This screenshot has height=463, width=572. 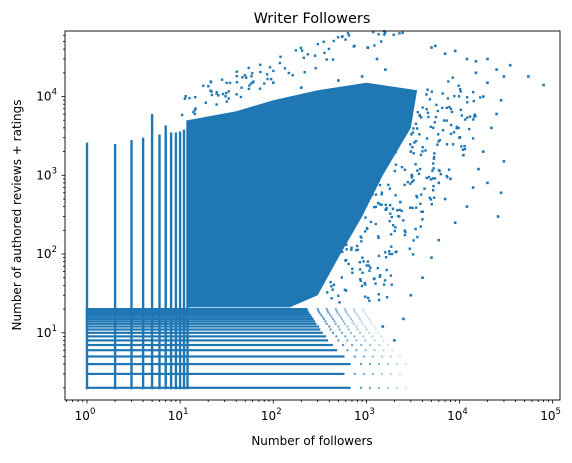 I want to click on y-tick-label: 102, so click(x=46, y=253).